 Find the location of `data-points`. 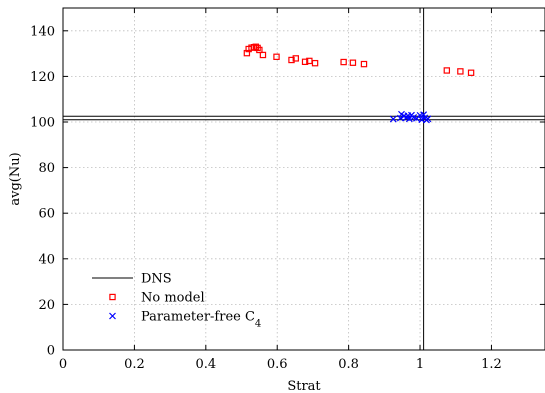

data-points is located at coordinates (359, 83).